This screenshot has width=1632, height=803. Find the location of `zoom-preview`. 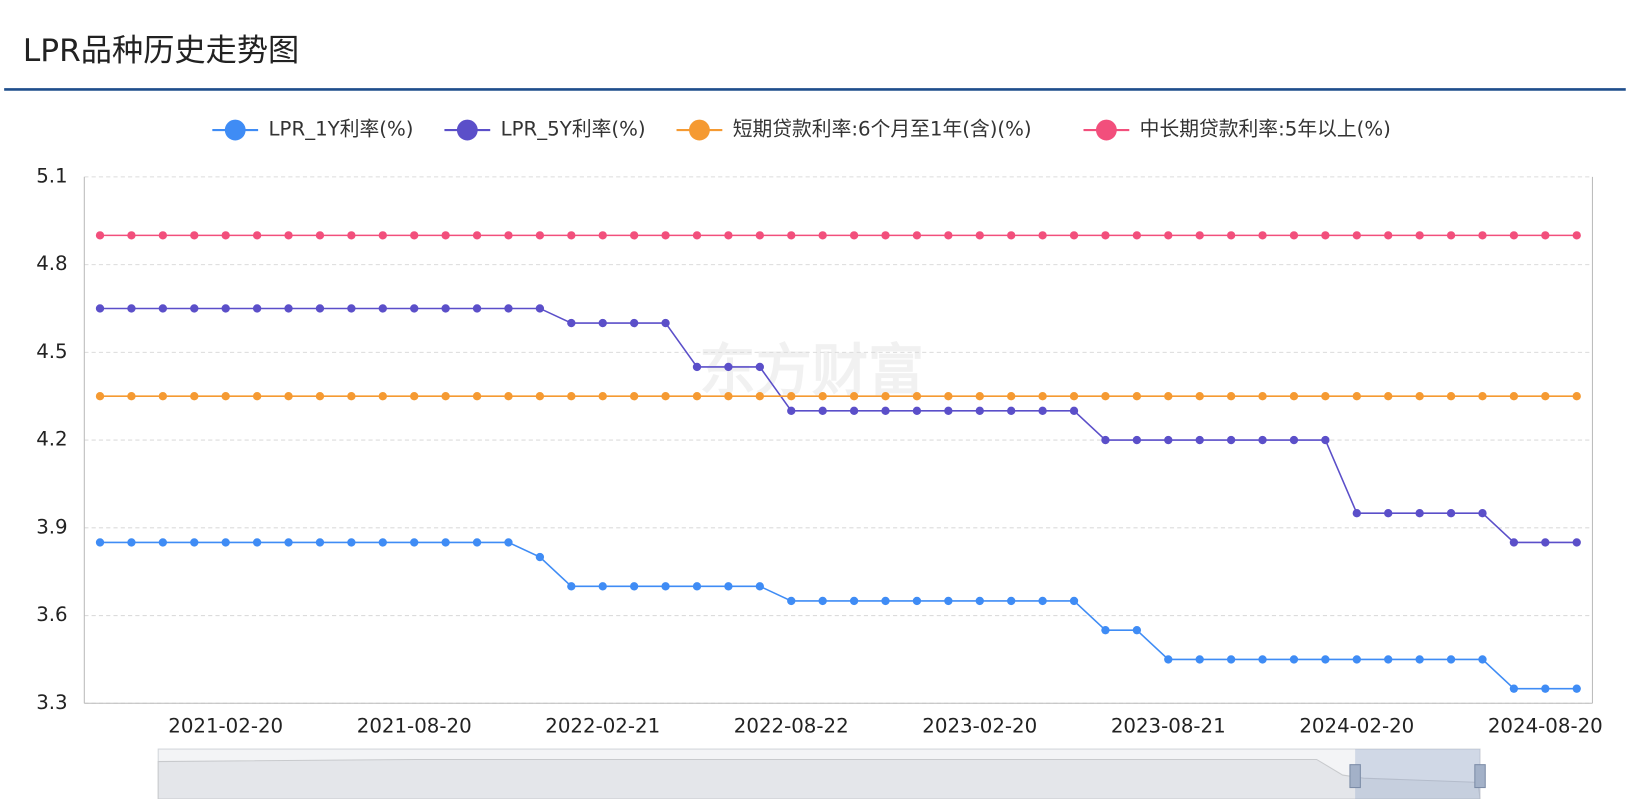

zoom-preview is located at coordinates (819, 779).